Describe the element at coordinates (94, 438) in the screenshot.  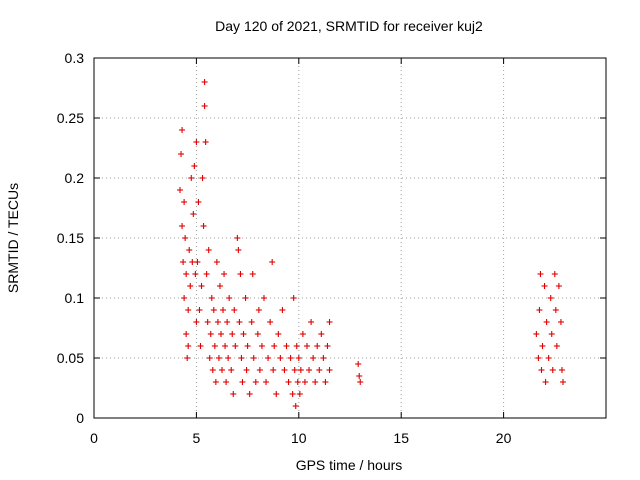
I see `x-tick-label: 0` at that location.